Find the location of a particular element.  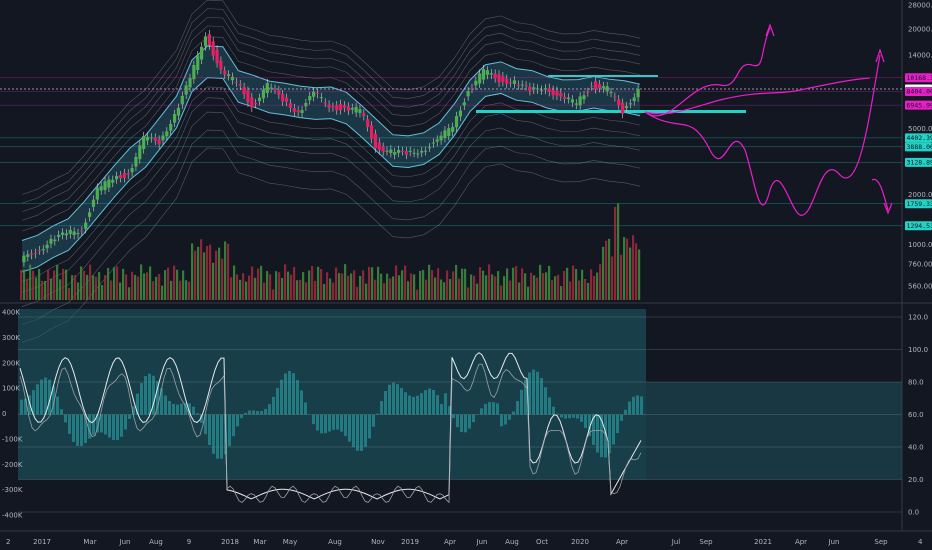

corner-label-left: 2 is located at coordinates (8, 542).